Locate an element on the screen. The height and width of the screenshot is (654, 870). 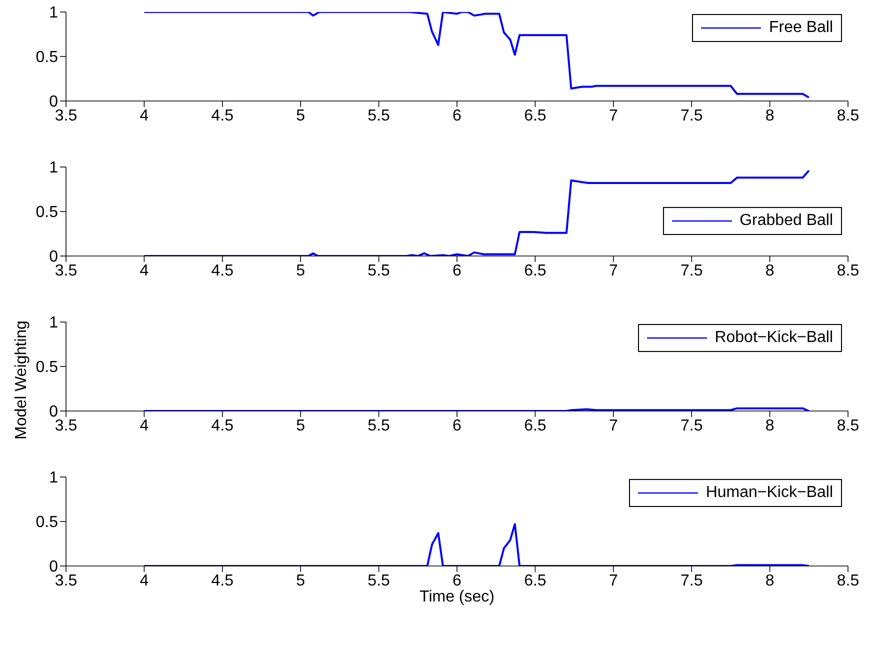
x-axis-title: Time (sec) is located at coordinates (457, 597).